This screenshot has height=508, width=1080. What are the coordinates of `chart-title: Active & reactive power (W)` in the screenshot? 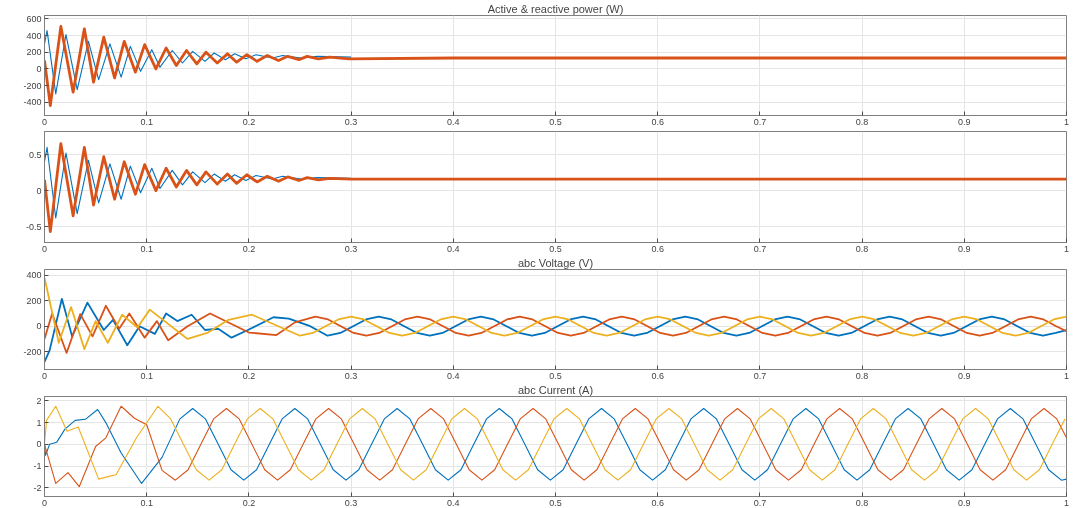 It's located at (555, 9).